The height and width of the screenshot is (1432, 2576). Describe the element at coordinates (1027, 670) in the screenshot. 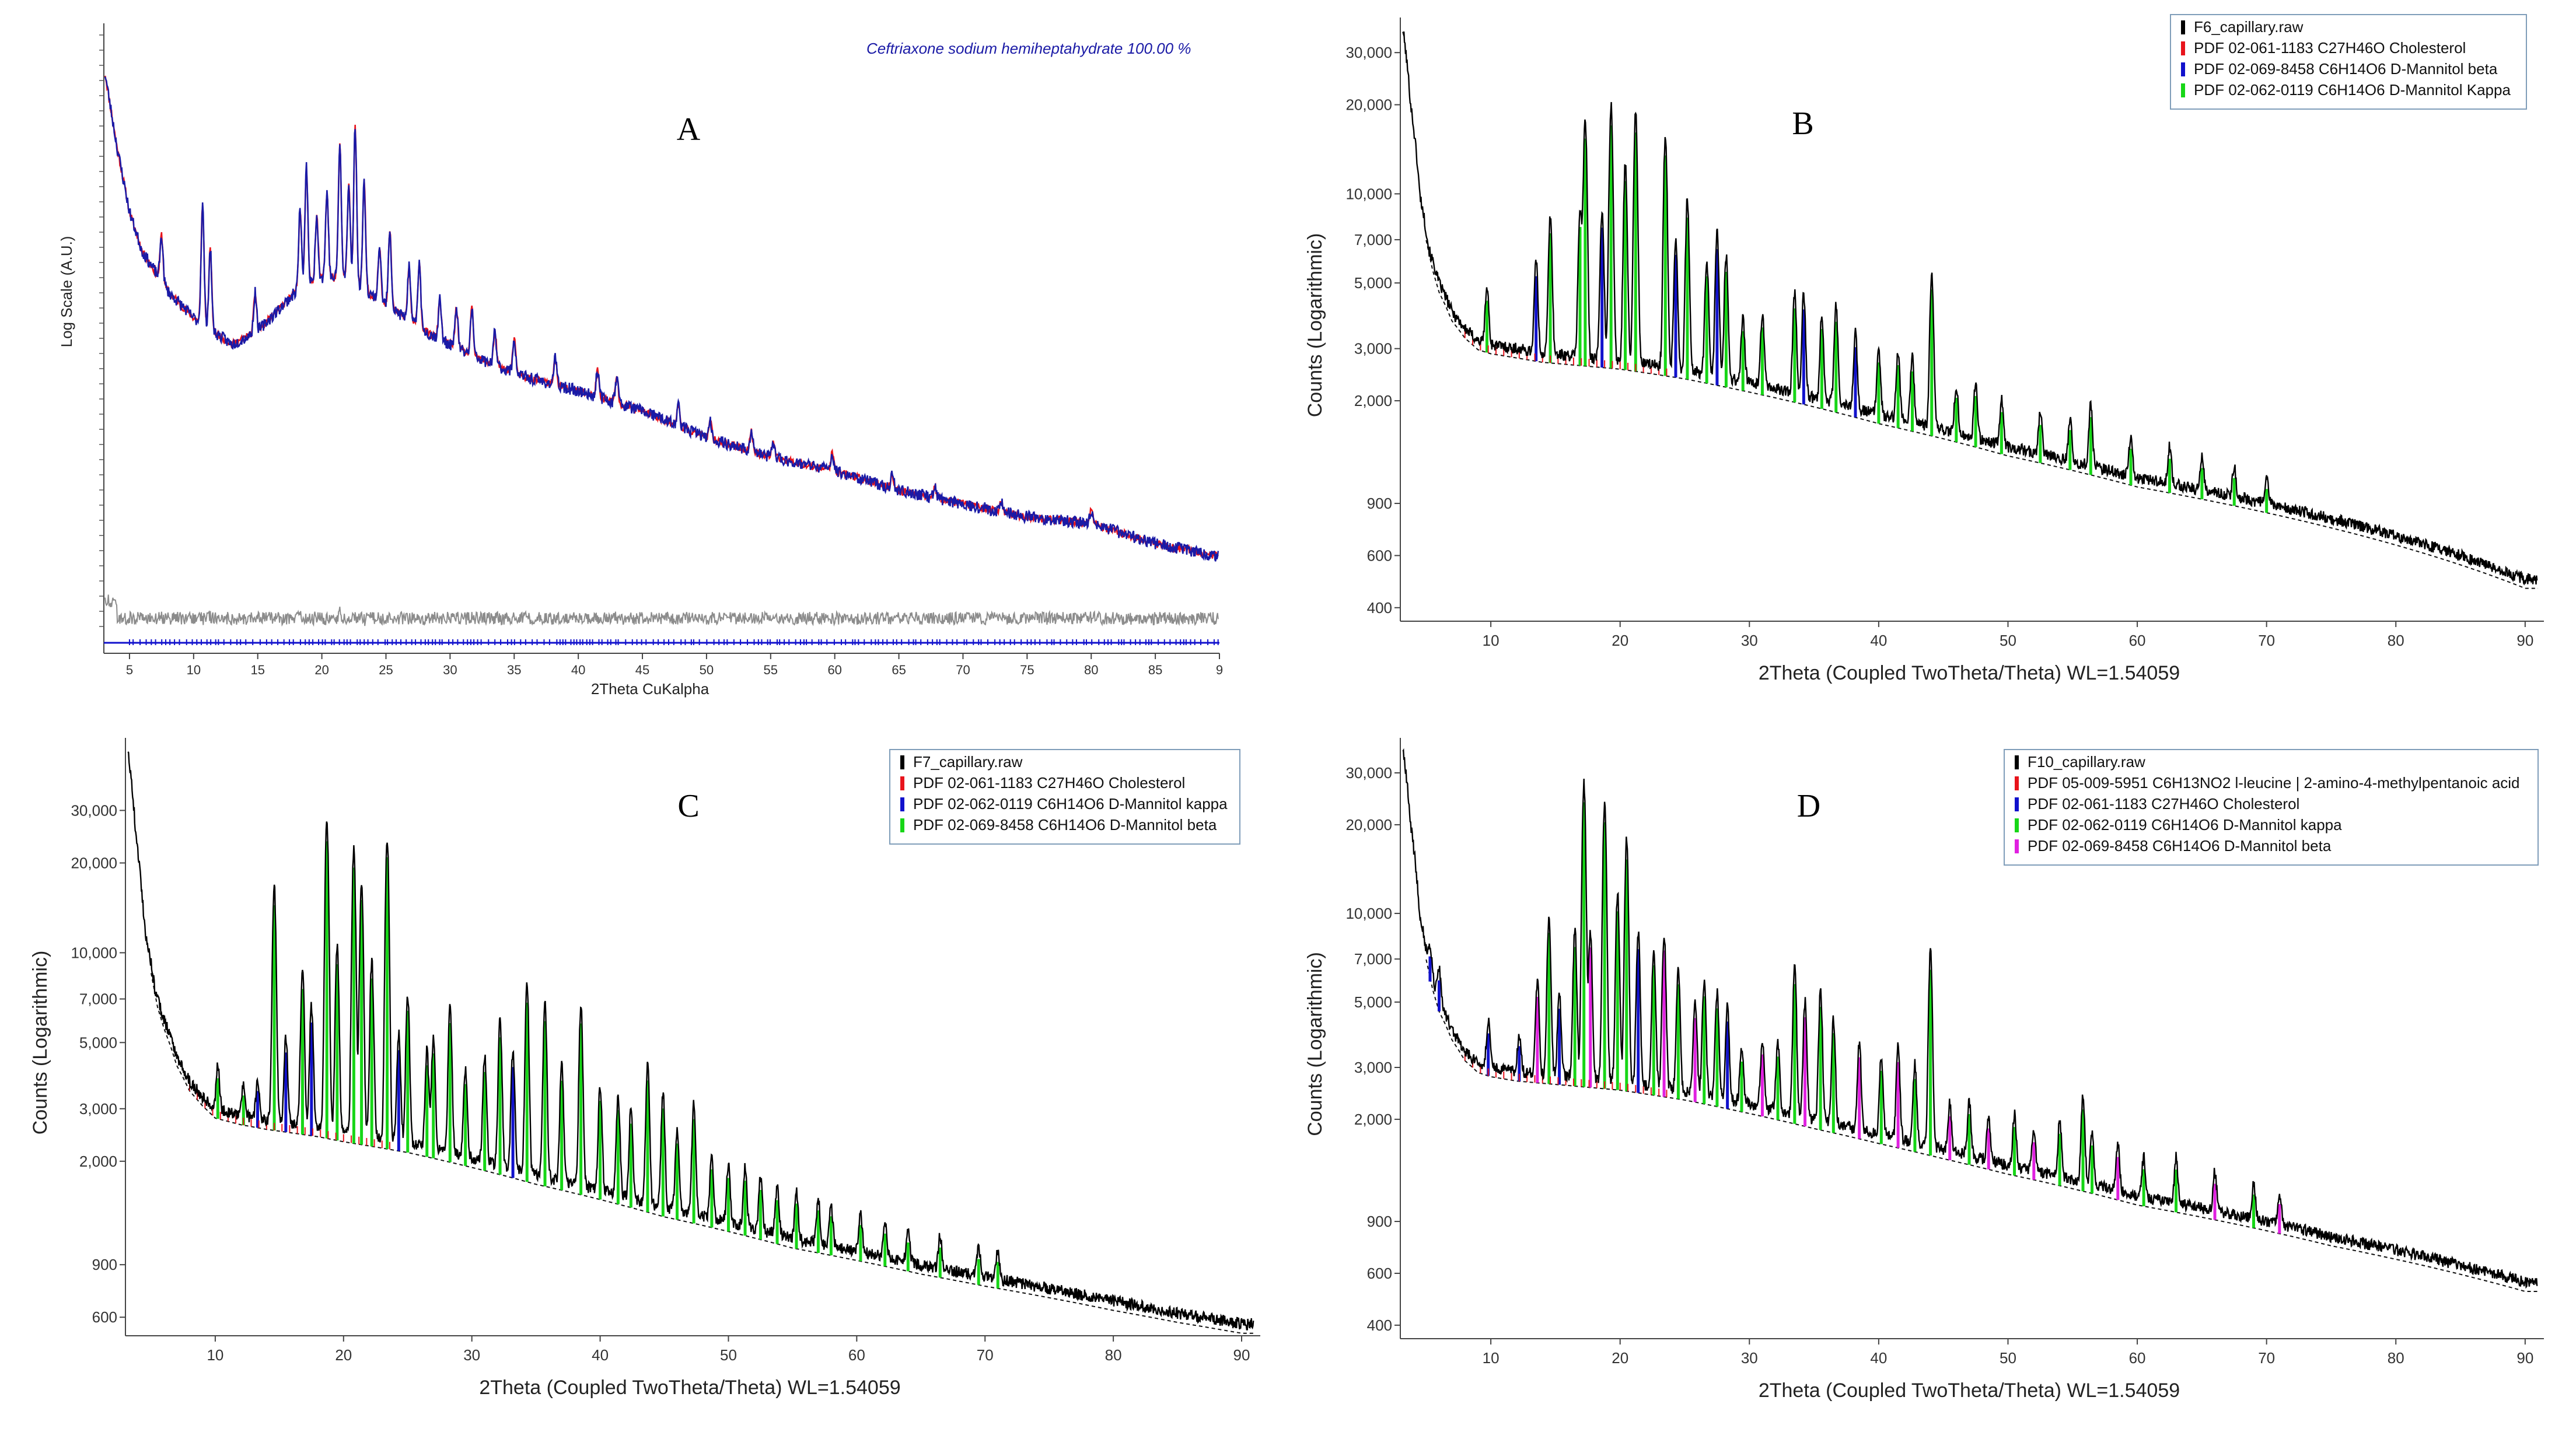

I see `x-tick-label: 75` at that location.